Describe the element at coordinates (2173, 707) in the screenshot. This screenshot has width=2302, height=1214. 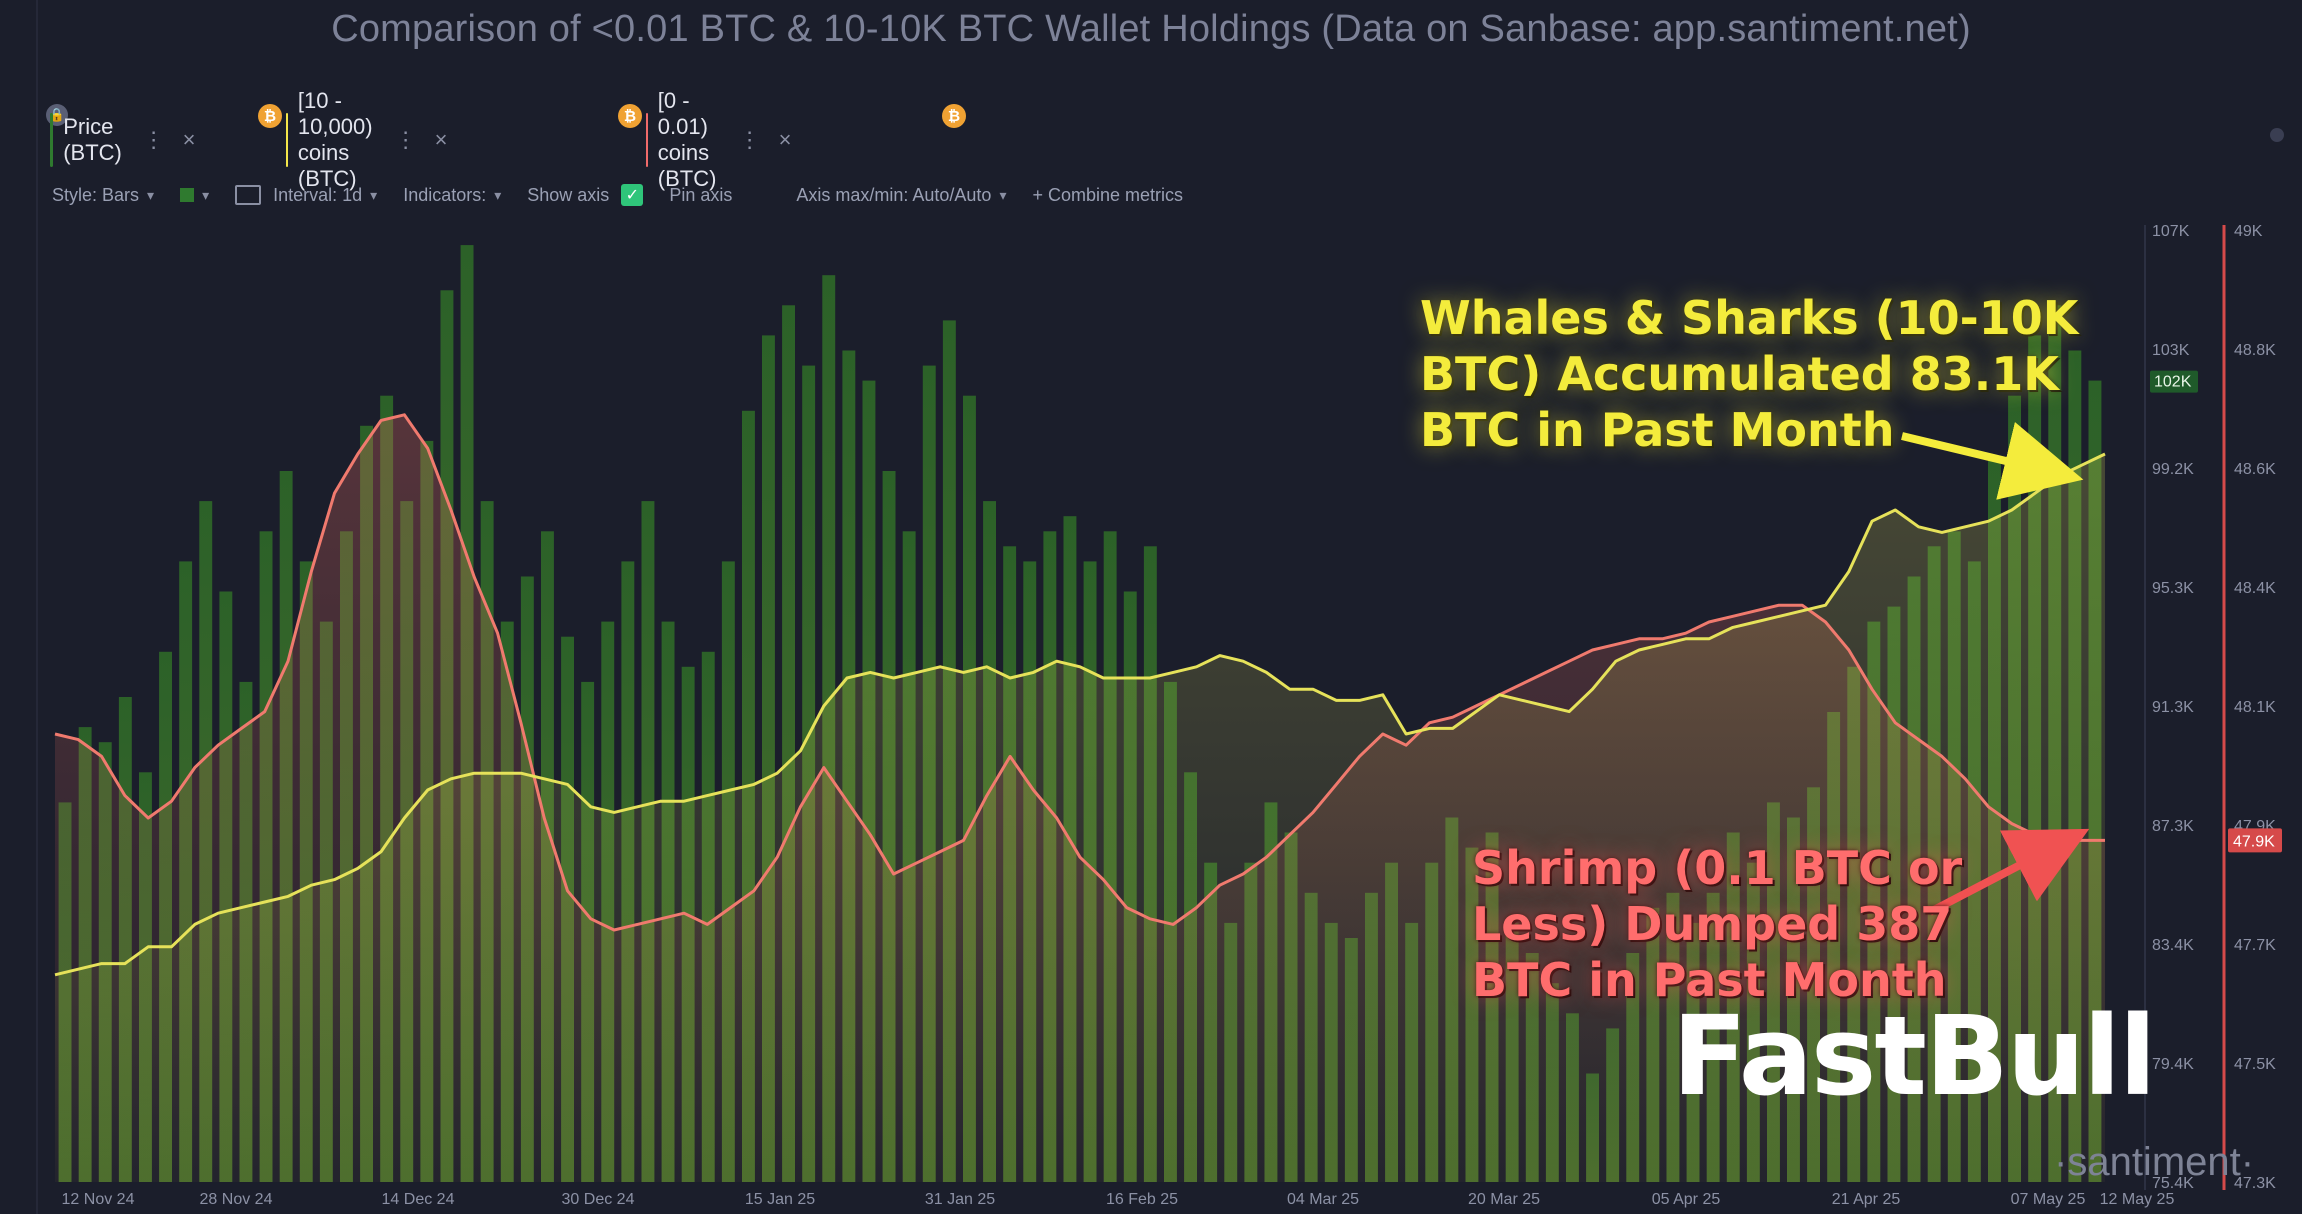
I see `y-left-tick: 91.3K` at that location.